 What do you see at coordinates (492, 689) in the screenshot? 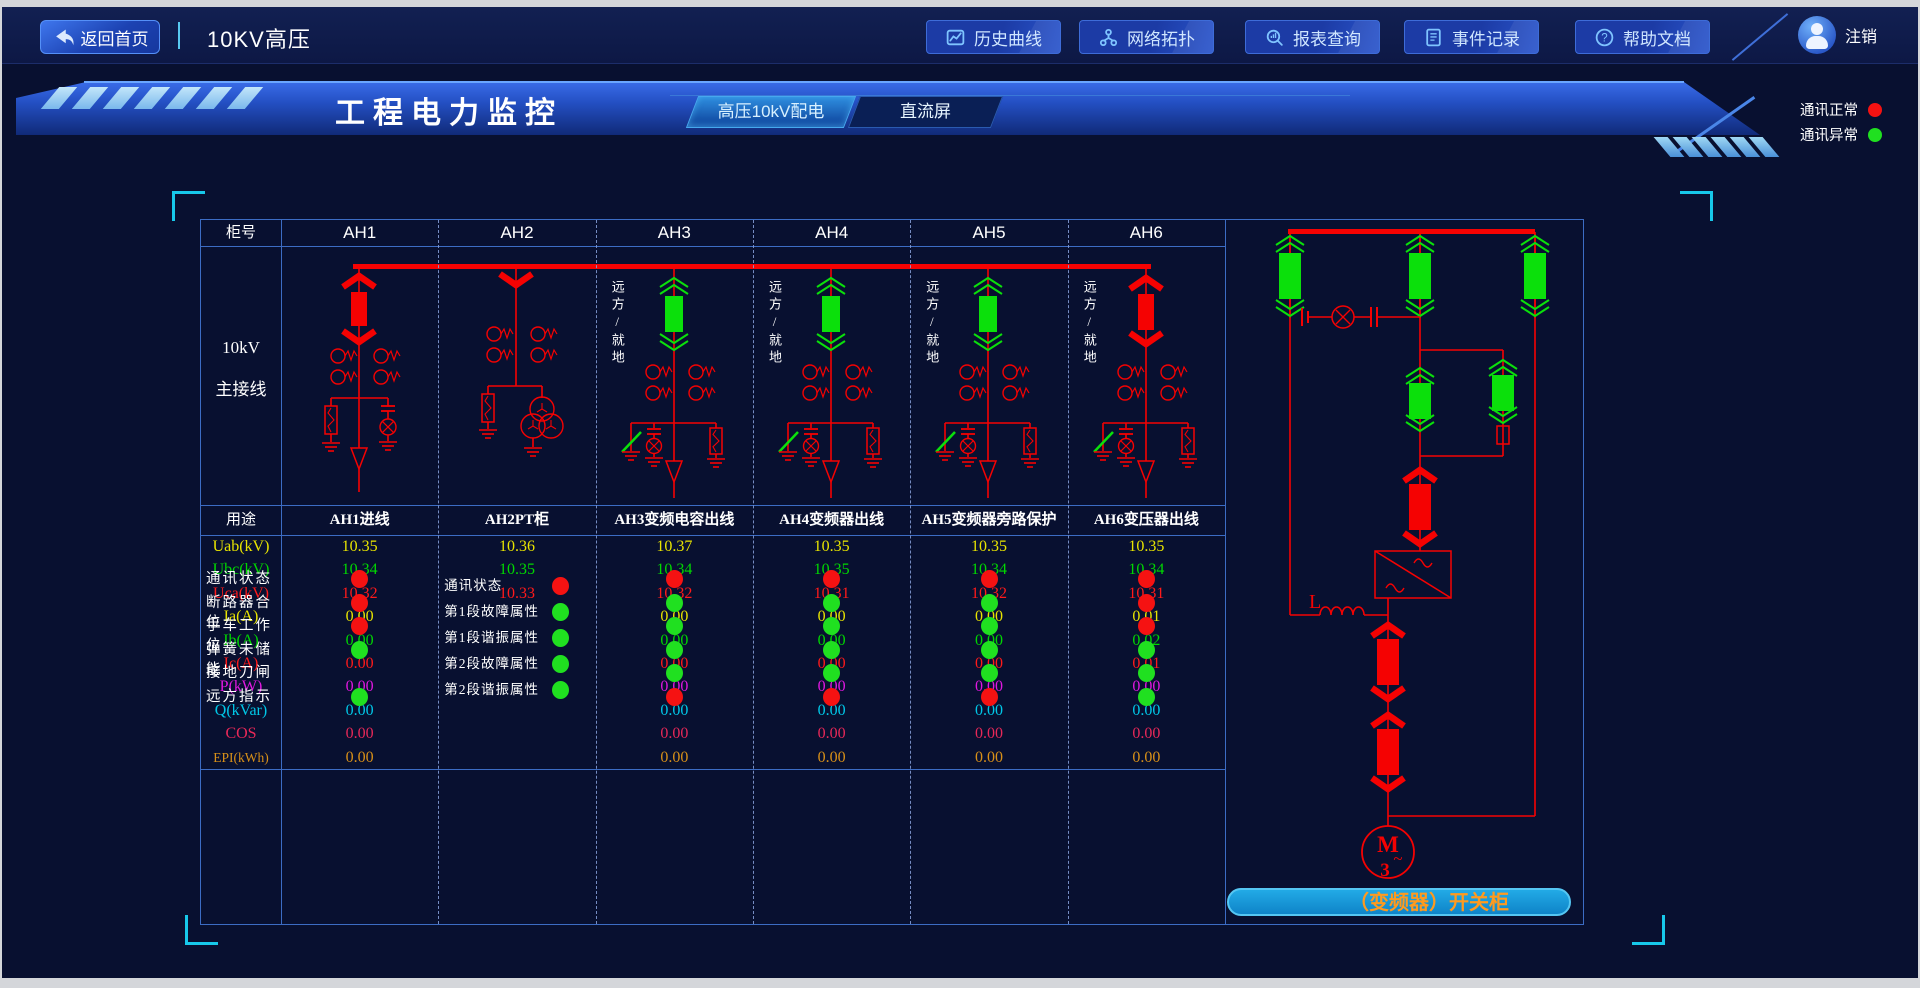
I see `ah2-status-label-4: 第2段谐振属性` at bounding box center [492, 689].